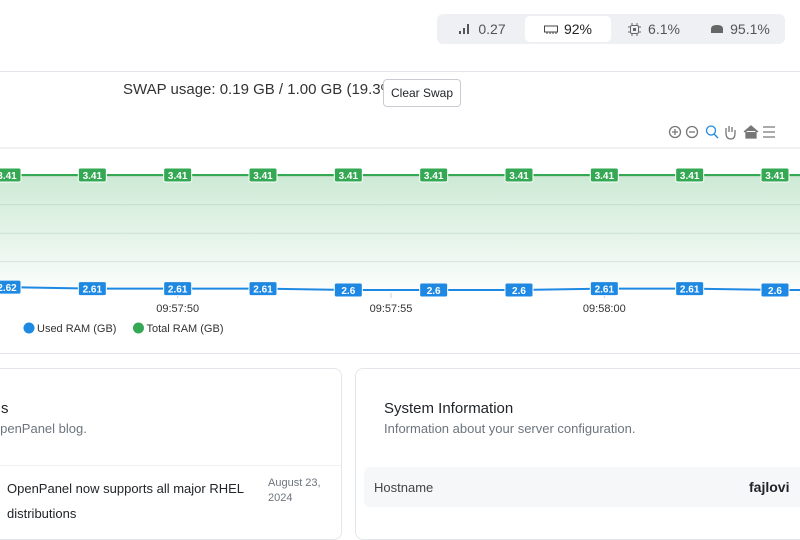 The image size is (800, 540). What do you see at coordinates (294, 490) in the screenshot?
I see `news-item-date: August 23, 2024` at bounding box center [294, 490].